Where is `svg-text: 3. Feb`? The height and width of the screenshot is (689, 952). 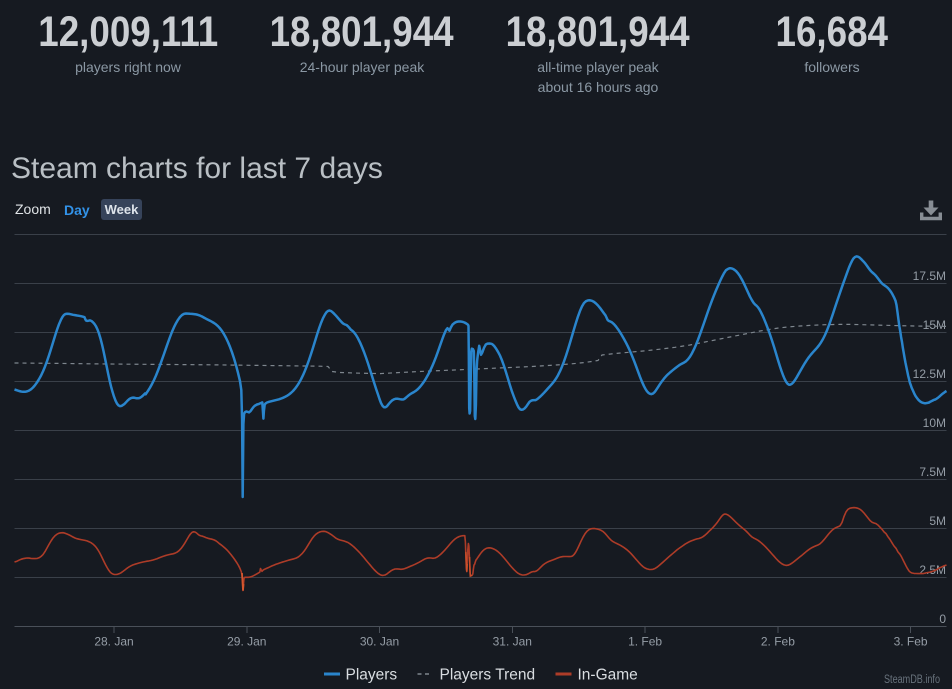 svg-text: 3. Feb is located at coordinates (911, 642).